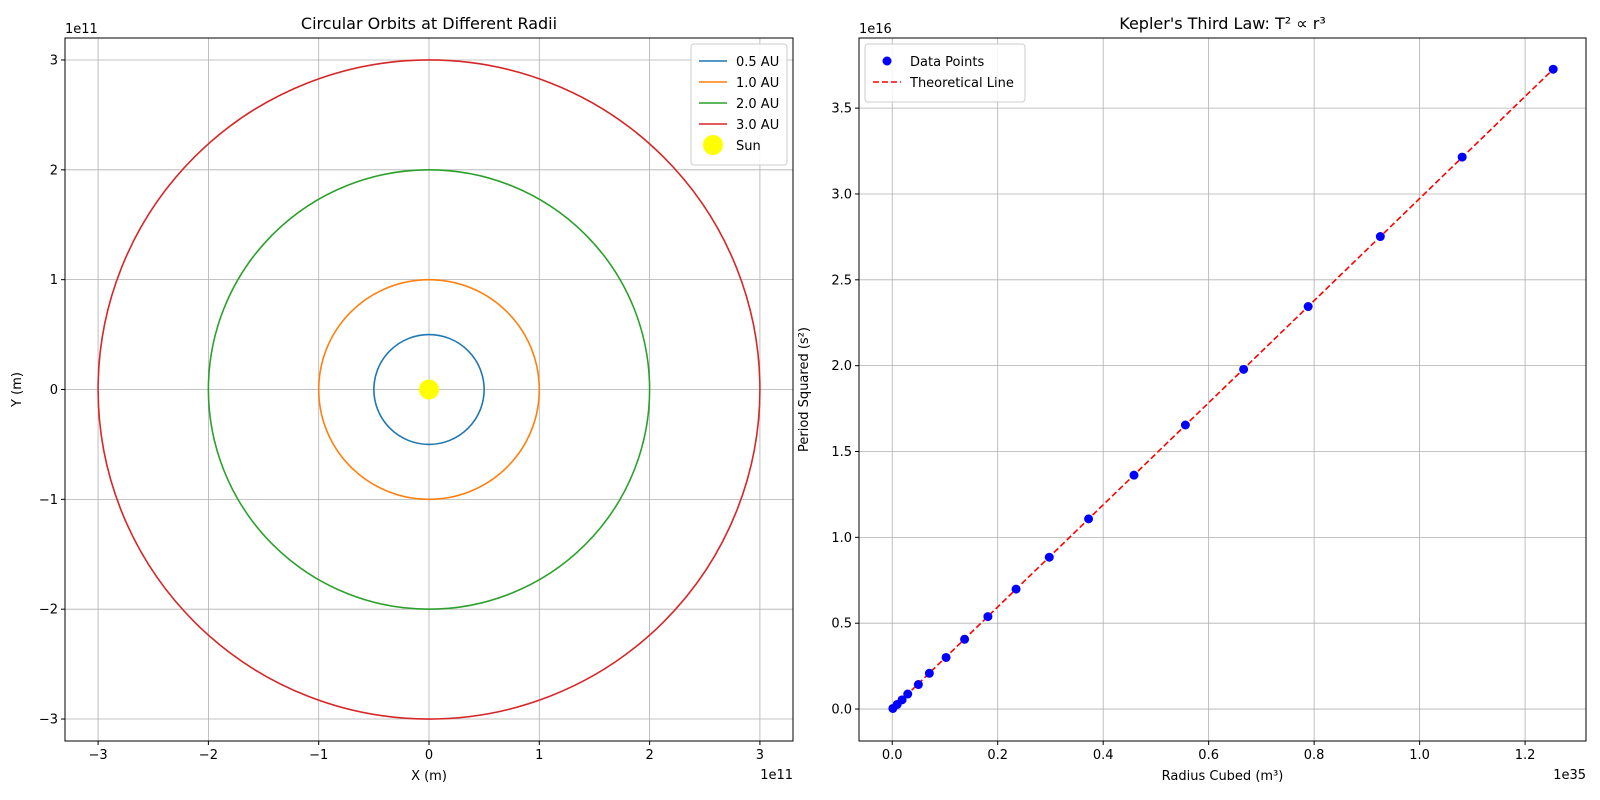 The image size is (1600, 800). What do you see at coordinates (539, 755) in the screenshot?
I see `x-tick-label: 1` at bounding box center [539, 755].